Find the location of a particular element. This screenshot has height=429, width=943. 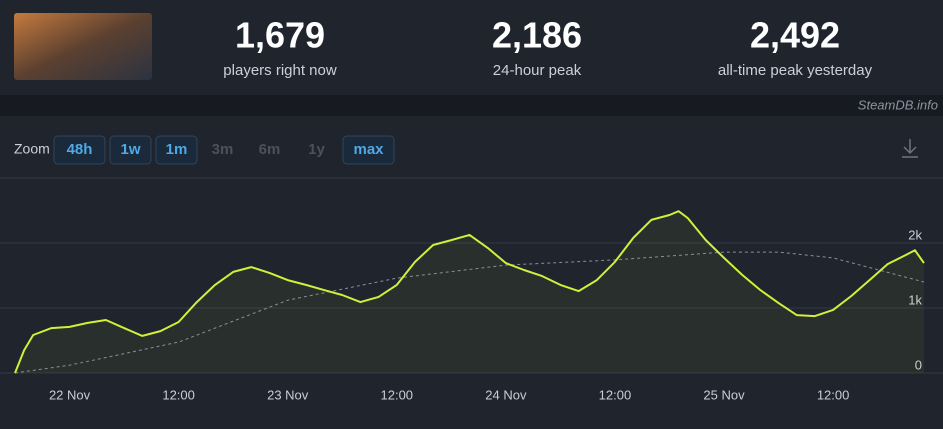

y-tick-label: 0 is located at coordinates (918, 364).